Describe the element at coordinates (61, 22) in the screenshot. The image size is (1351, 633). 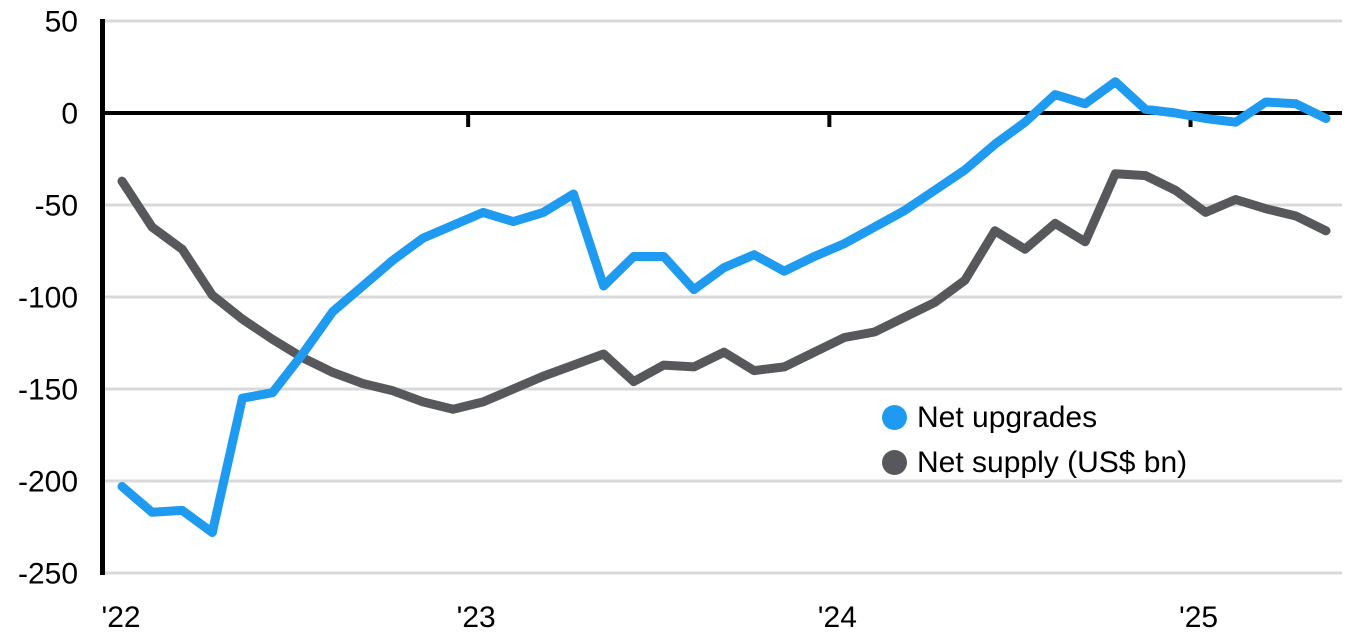
I see `y-axis-label: 50` at that location.